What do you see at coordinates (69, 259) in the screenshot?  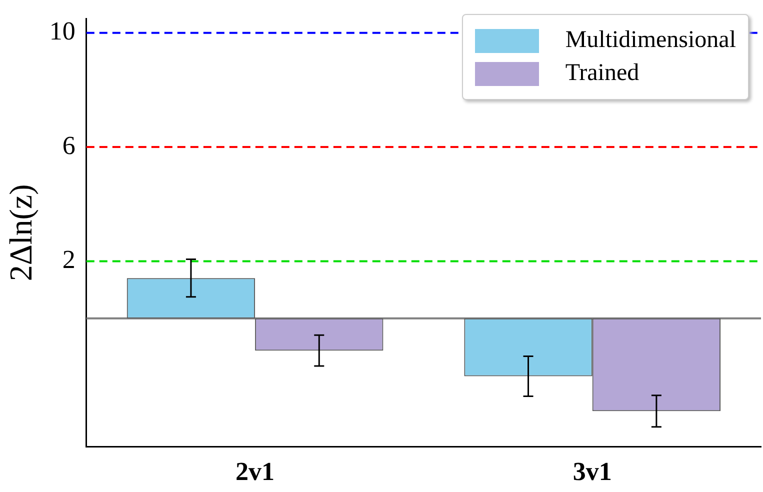 I see `y-tick-label: 2` at bounding box center [69, 259].